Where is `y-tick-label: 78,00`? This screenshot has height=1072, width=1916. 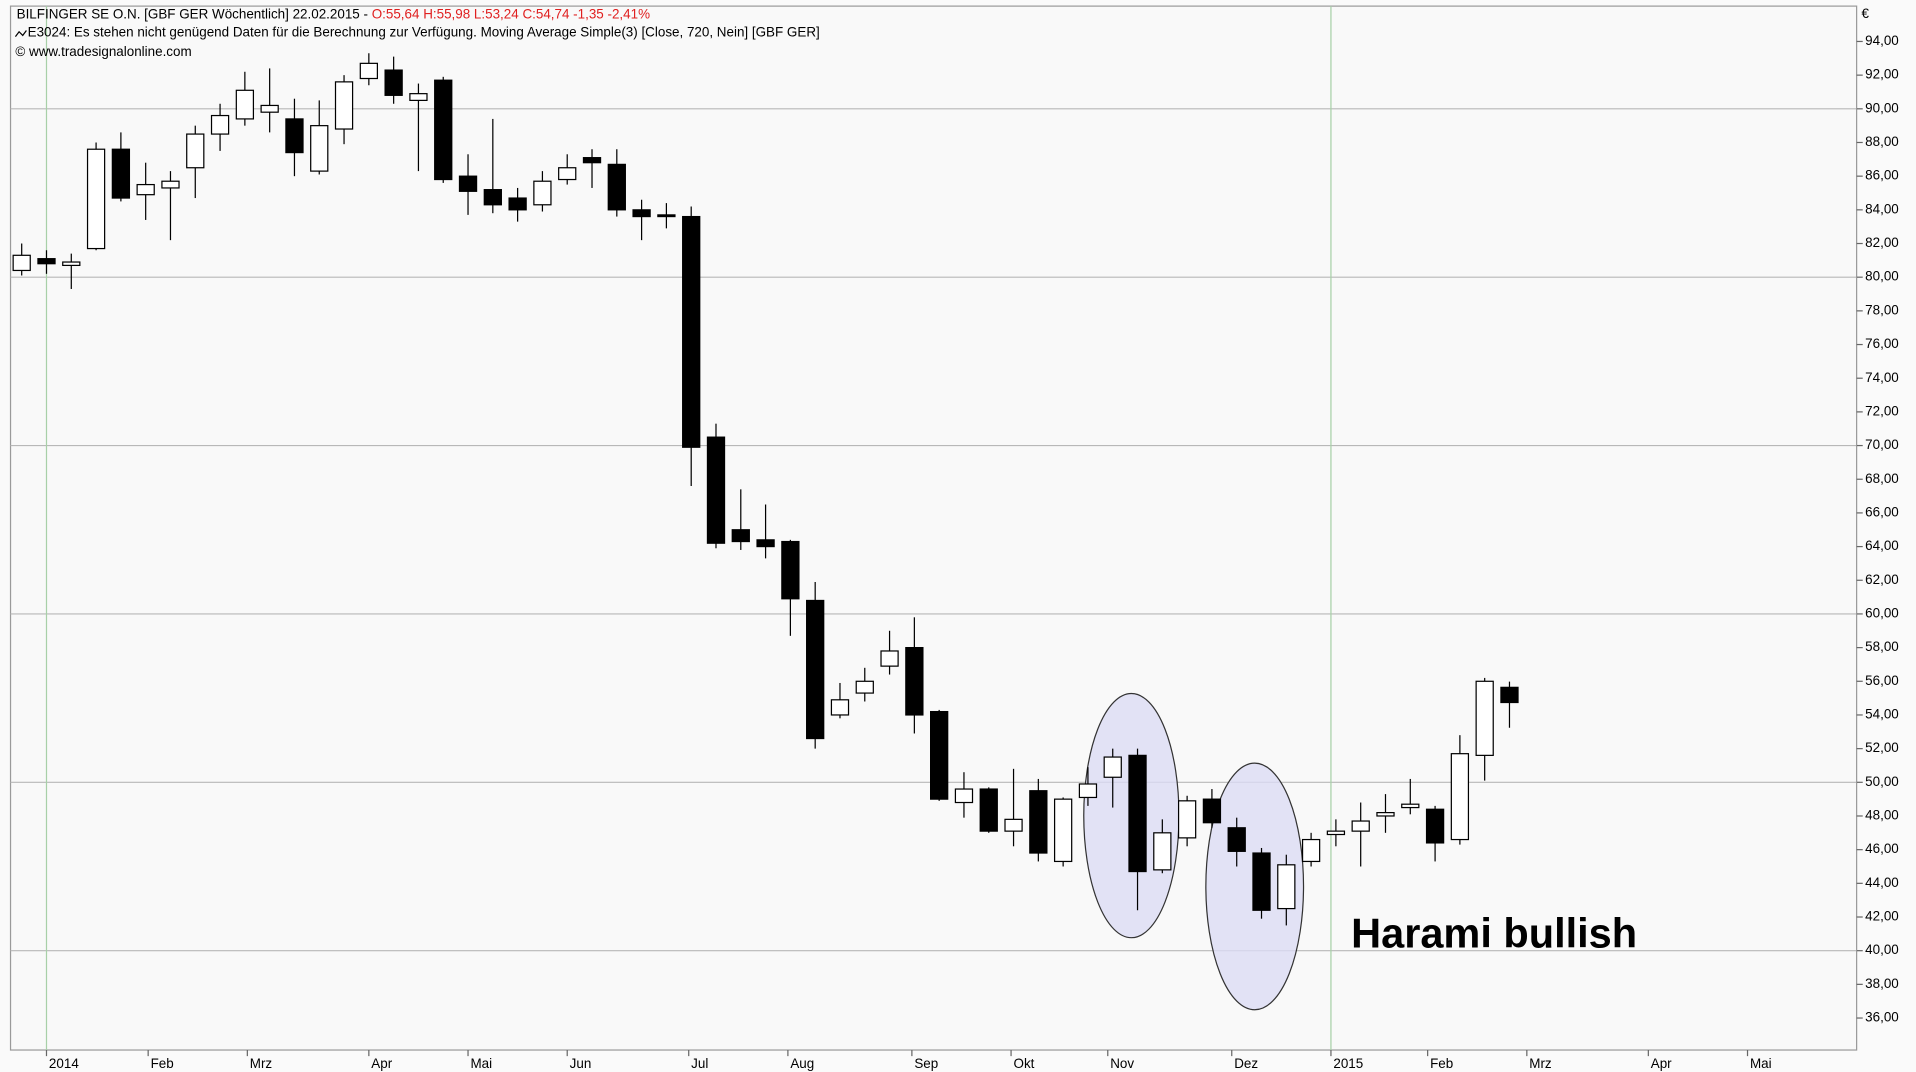
y-tick-label: 78,00 is located at coordinates (1882, 309).